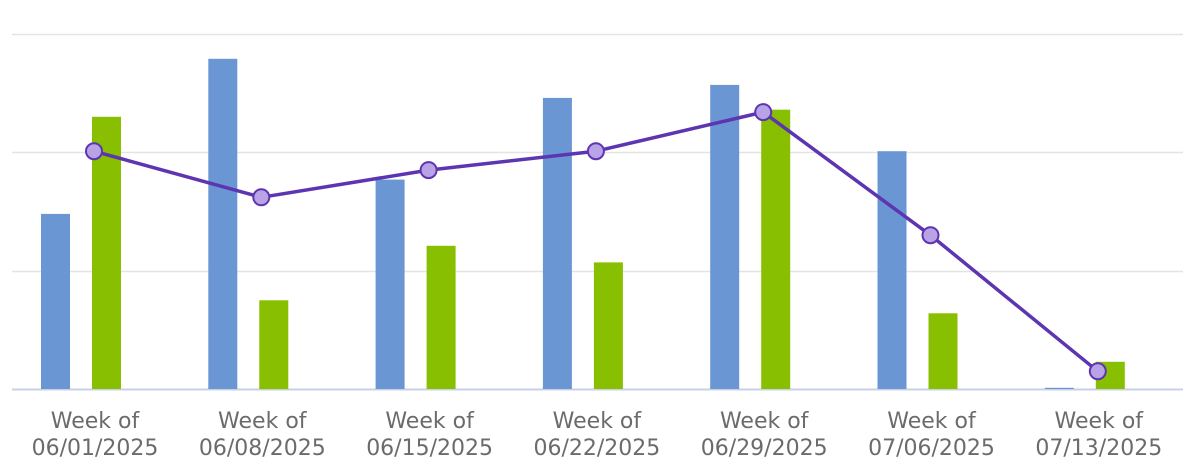 The height and width of the screenshot is (470, 1200). Describe the element at coordinates (262, 435) in the screenshot. I see `x-tick-label-2: Week of 06/08/2025` at that location.